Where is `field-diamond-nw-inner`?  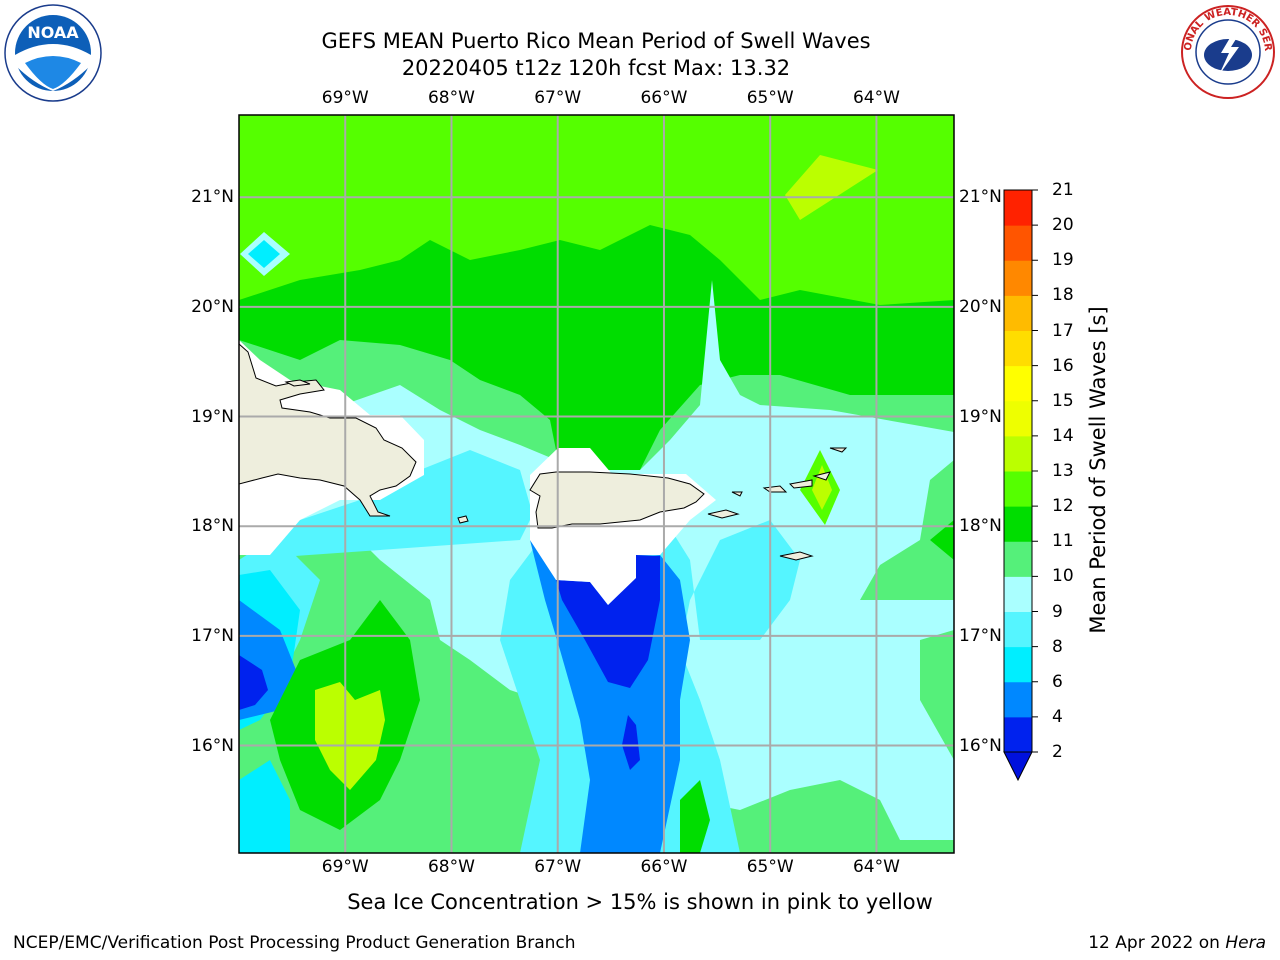 field-diamond-nw-inner is located at coordinates (264, 254).